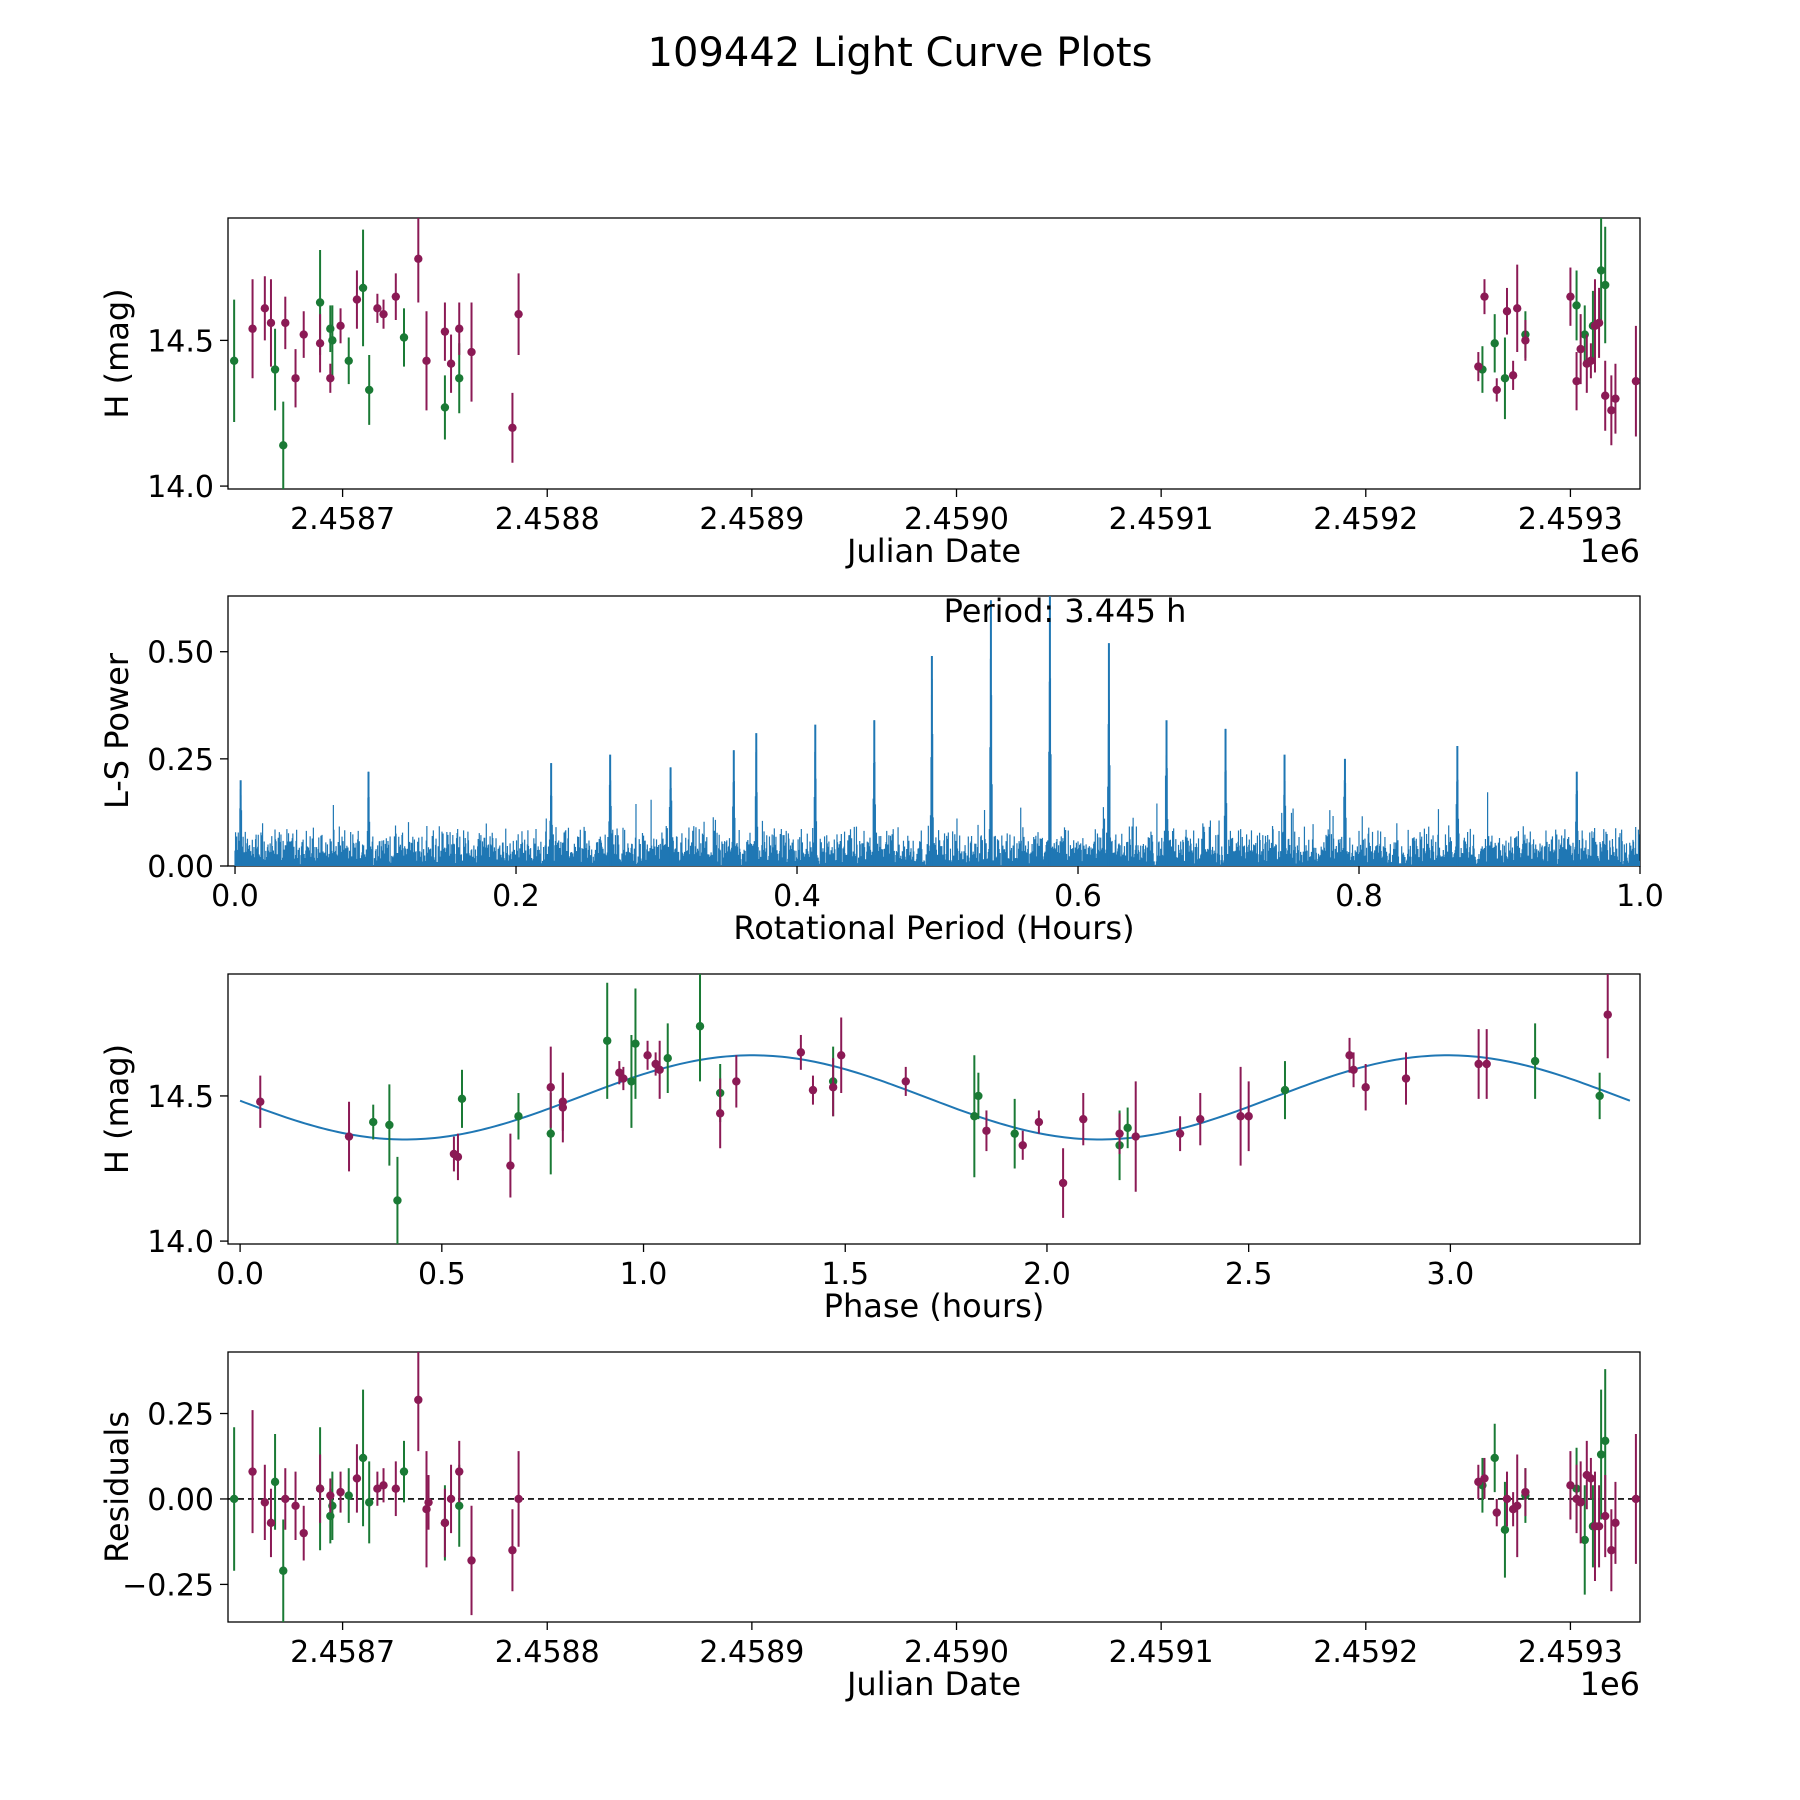 This screenshot has height=1800, width=1800. What do you see at coordinates (516, 896) in the screenshot?
I see `x-tick-label: 0.2` at bounding box center [516, 896].